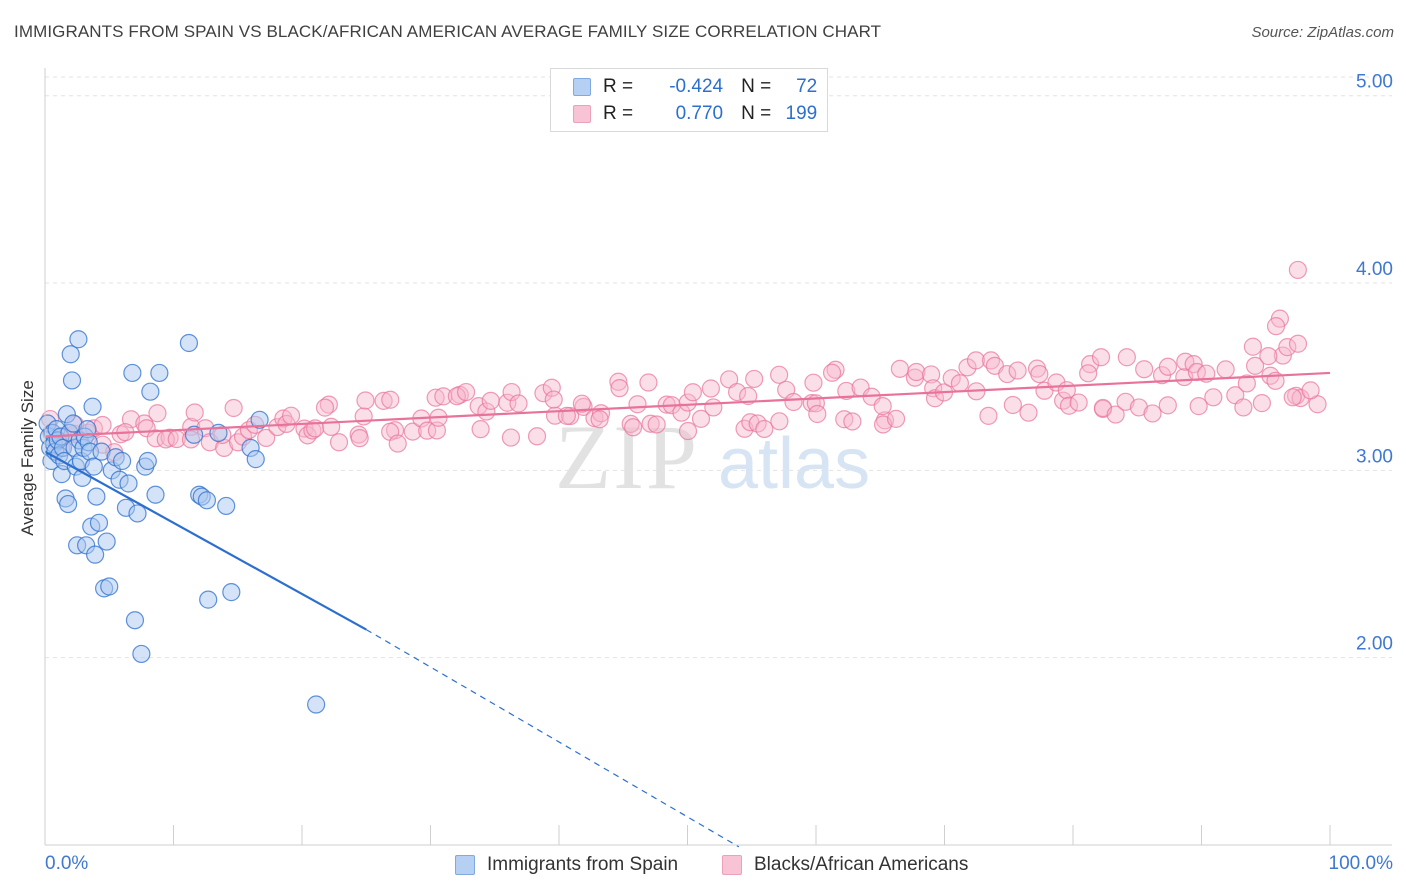 The height and width of the screenshot is (892, 1406). What do you see at coordinates (566, 865) in the screenshot?
I see `legend-item-spain: Immigrants from Spain` at bounding box center [566, 865].